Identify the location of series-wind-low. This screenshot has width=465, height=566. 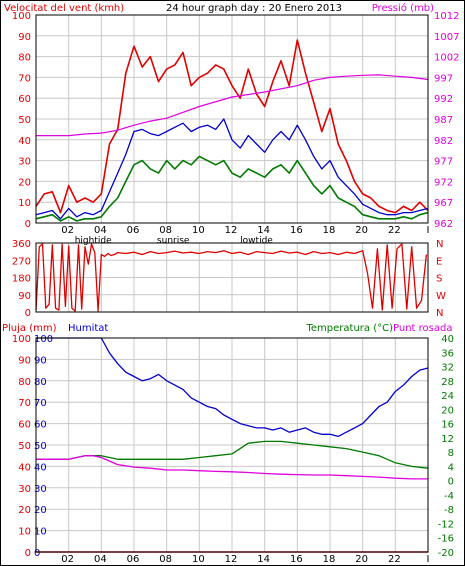
(232, 188).